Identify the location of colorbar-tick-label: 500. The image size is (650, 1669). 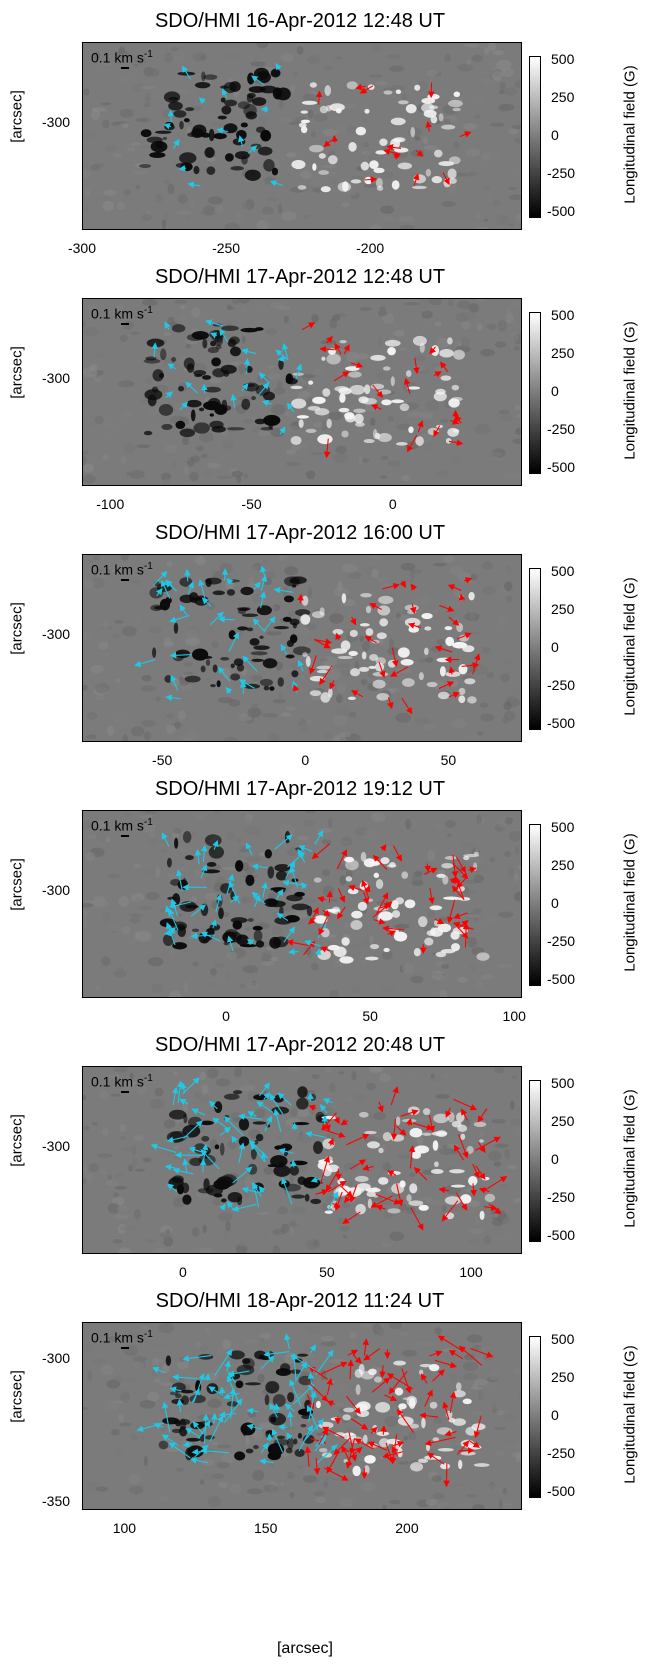
(563, 827).